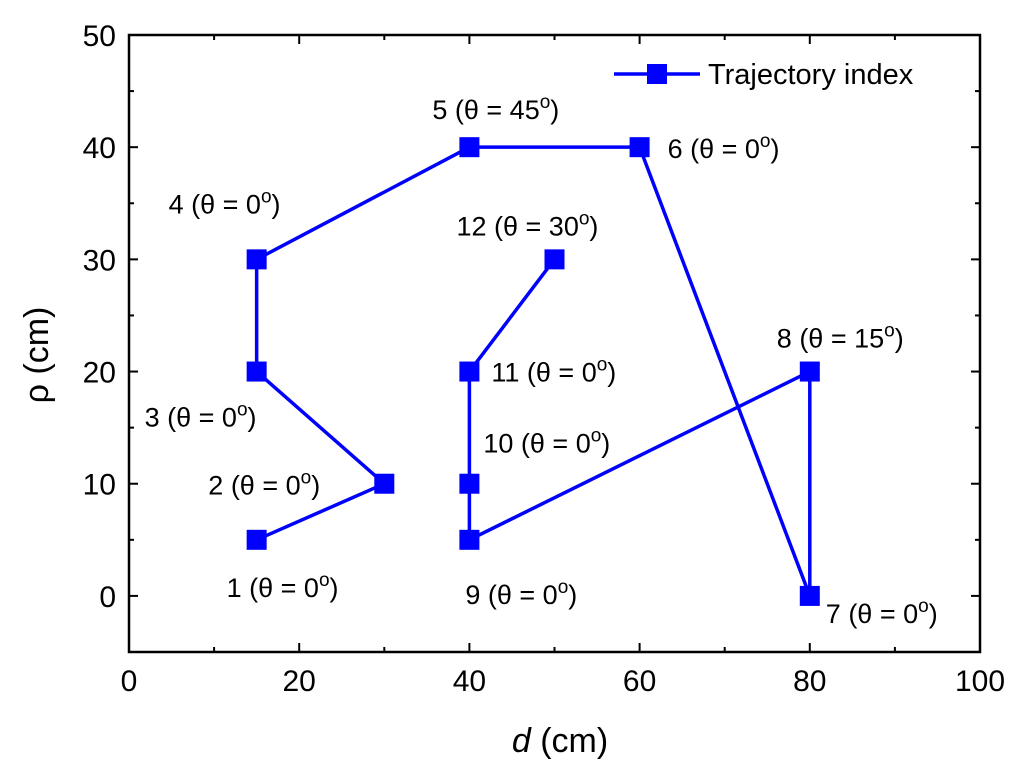  What do you see at coordinates (809, 681) in the screenshot?
I see `x-tick-label: 80` at bounding box center [809, 681].